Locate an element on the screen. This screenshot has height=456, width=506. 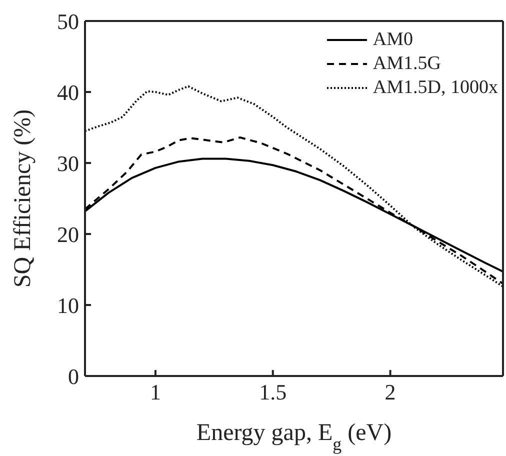
y-tick-label: 10 is located at coordinates (68, 305).